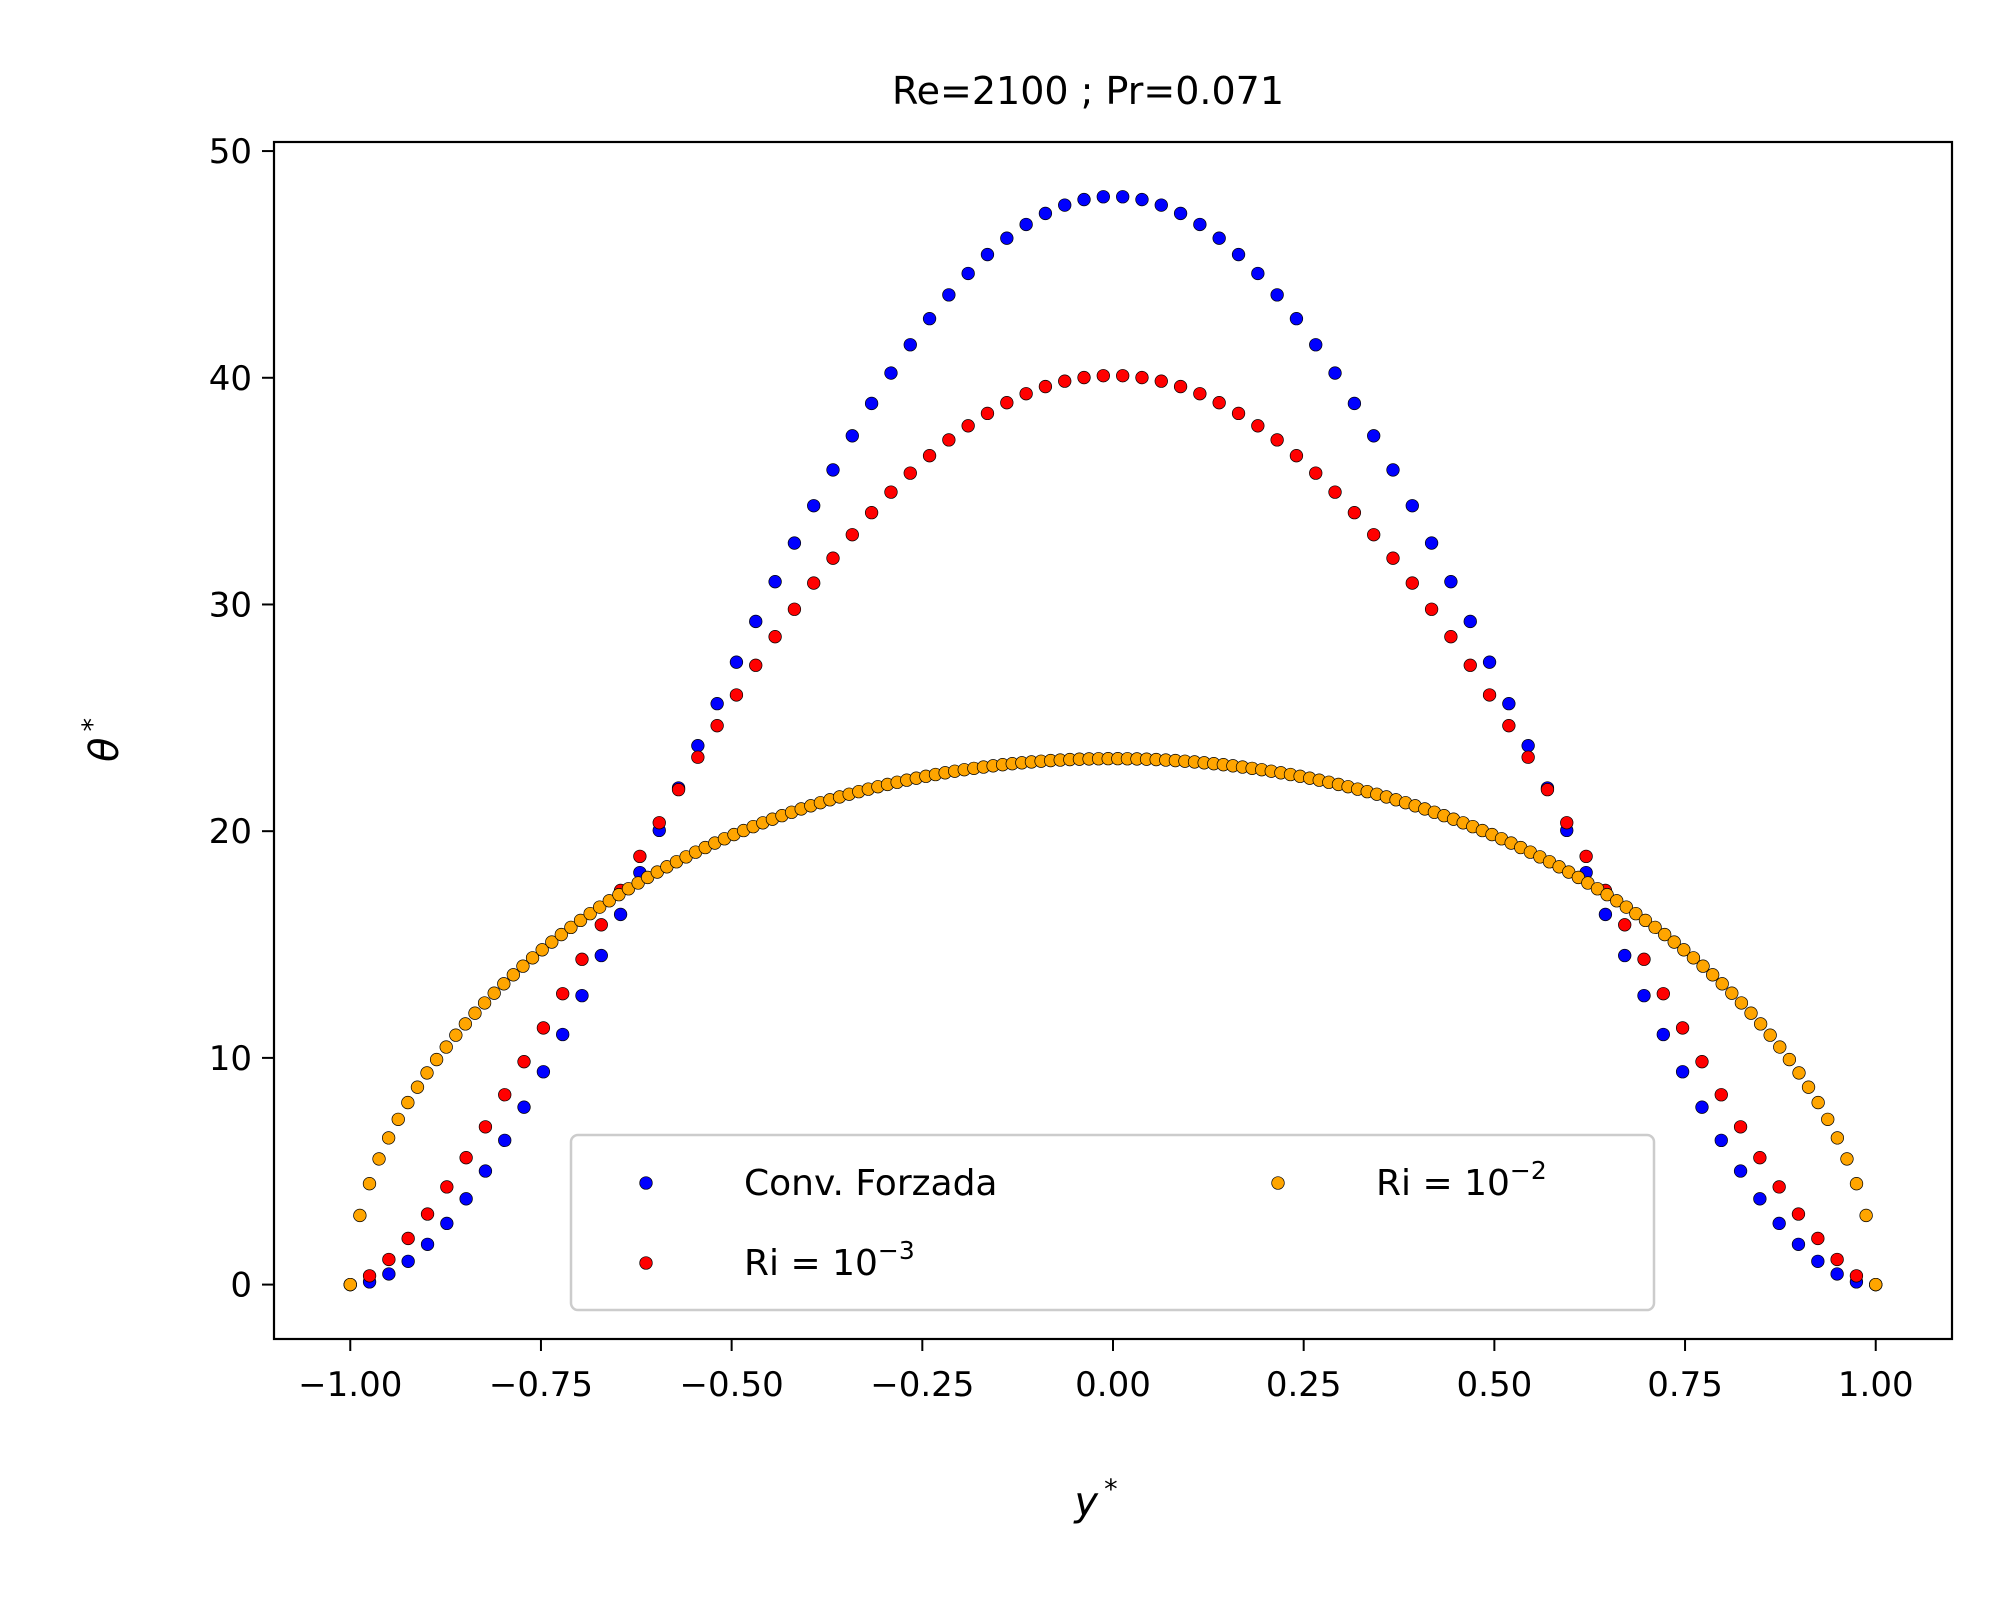 This screenshot has height=1600, width=2000. Describe the element at coordinates (230, 379) in the screenshot. I see `y-tick-label: 40` at that location.